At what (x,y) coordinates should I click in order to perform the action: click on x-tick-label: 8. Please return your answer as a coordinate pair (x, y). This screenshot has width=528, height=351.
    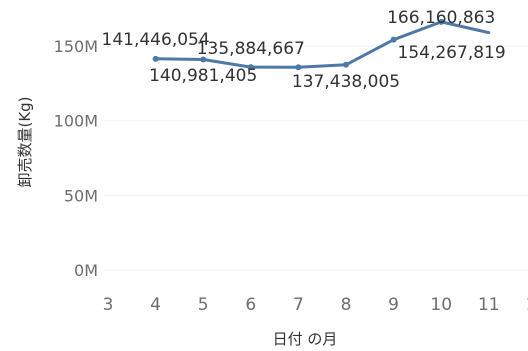
    Looking at the image, I should click on (346, 305).